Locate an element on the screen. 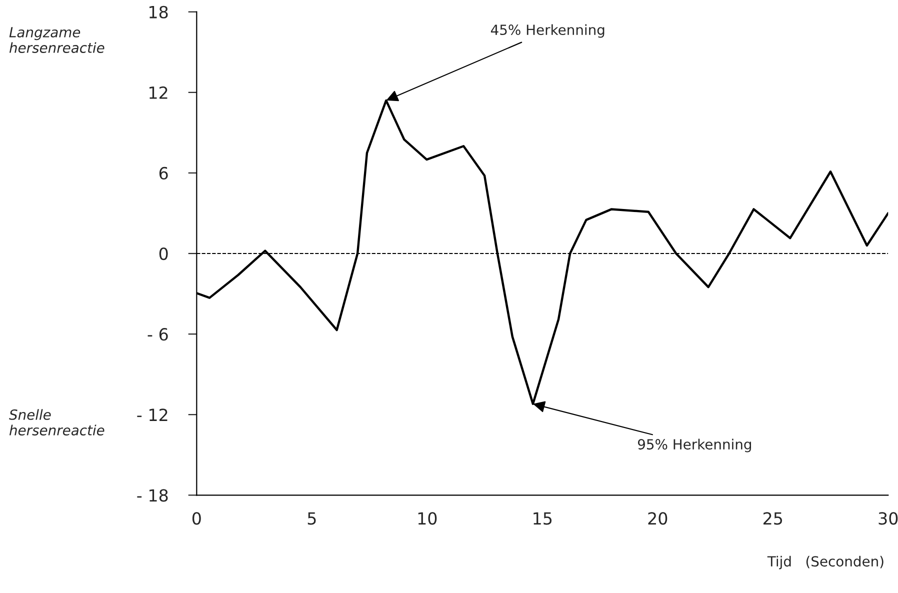  x-tick-label: 15 is located at coordinates (543, 518).